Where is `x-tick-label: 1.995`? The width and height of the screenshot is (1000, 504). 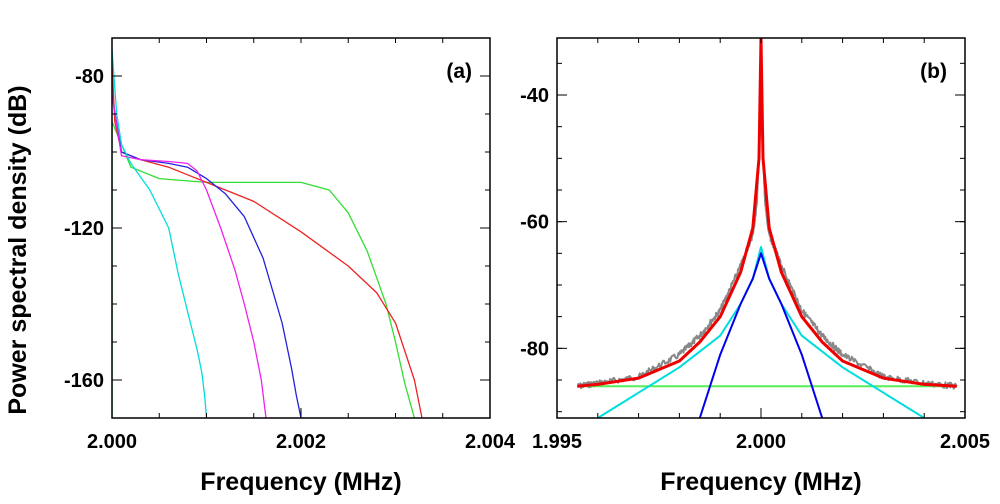
x-tick-label: 1.995 is located at coordinates (557, 442).